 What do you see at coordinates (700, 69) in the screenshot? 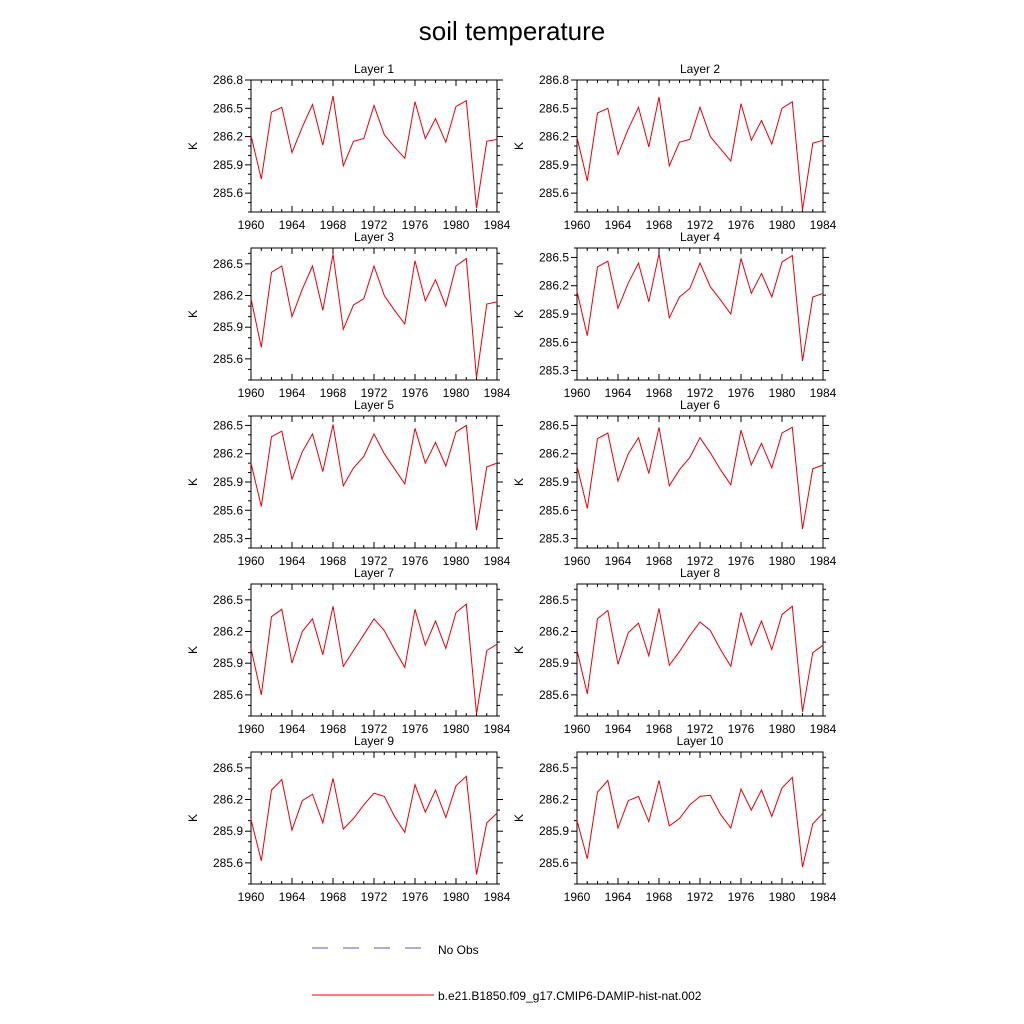
I see `panel-title: Layer 2` at bounding box center [700, 69].